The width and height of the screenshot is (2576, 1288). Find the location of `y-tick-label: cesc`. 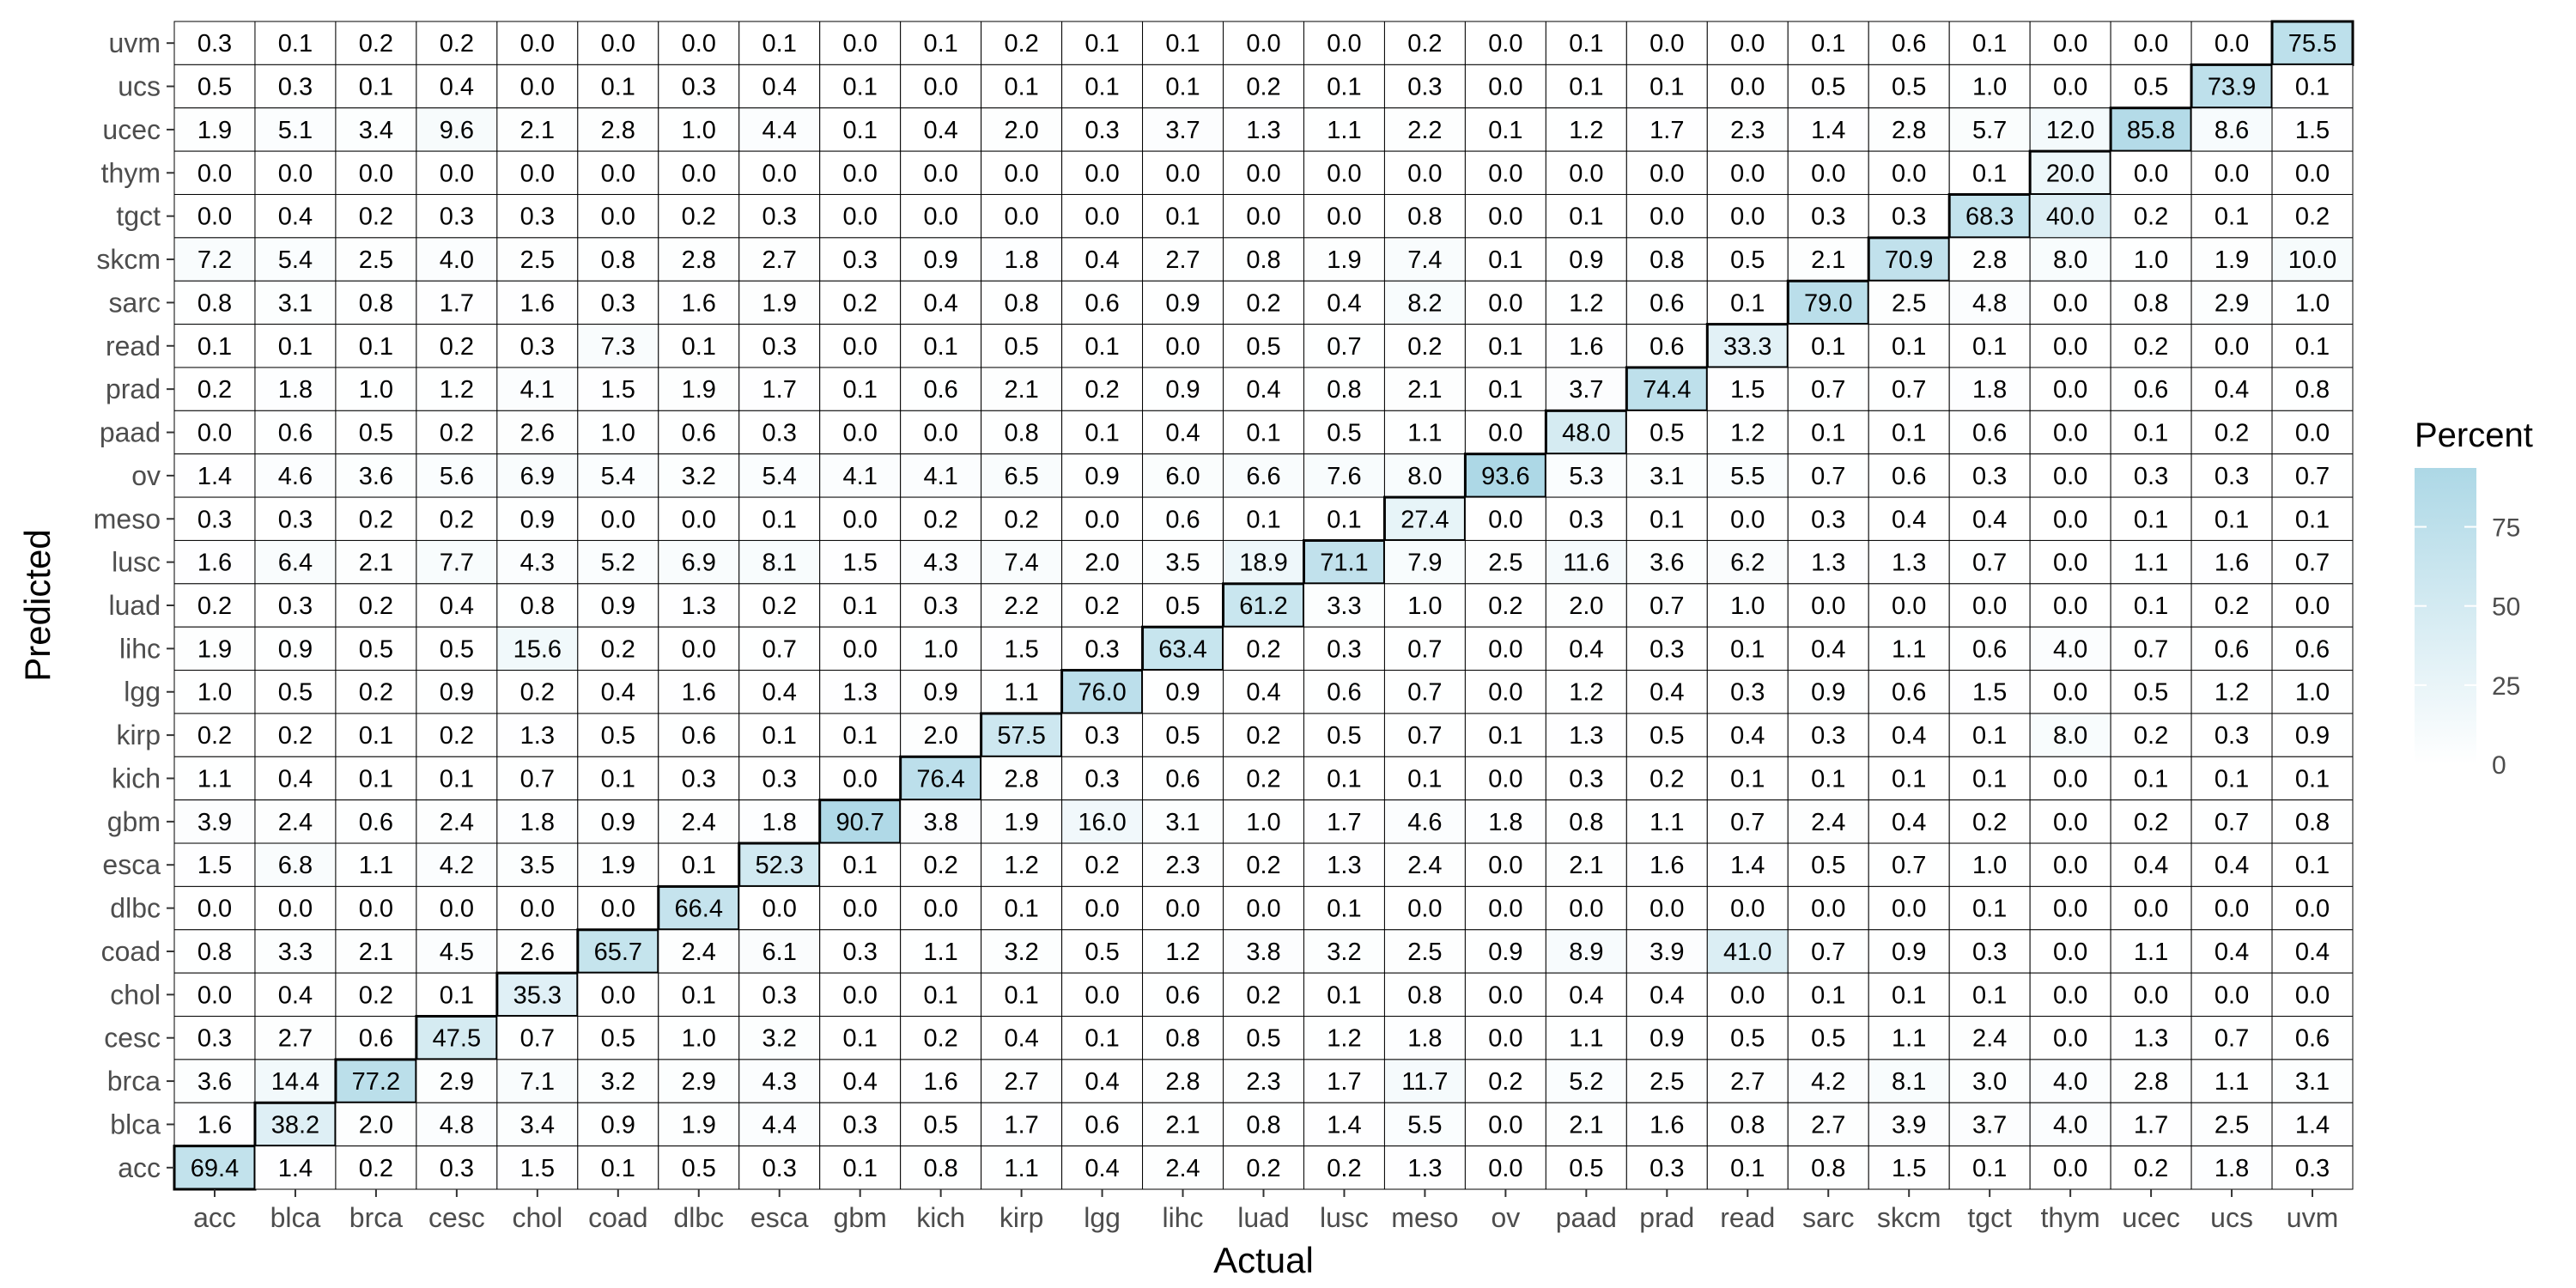

y-tick-label: cesc is located at coordinates (132, 1038).